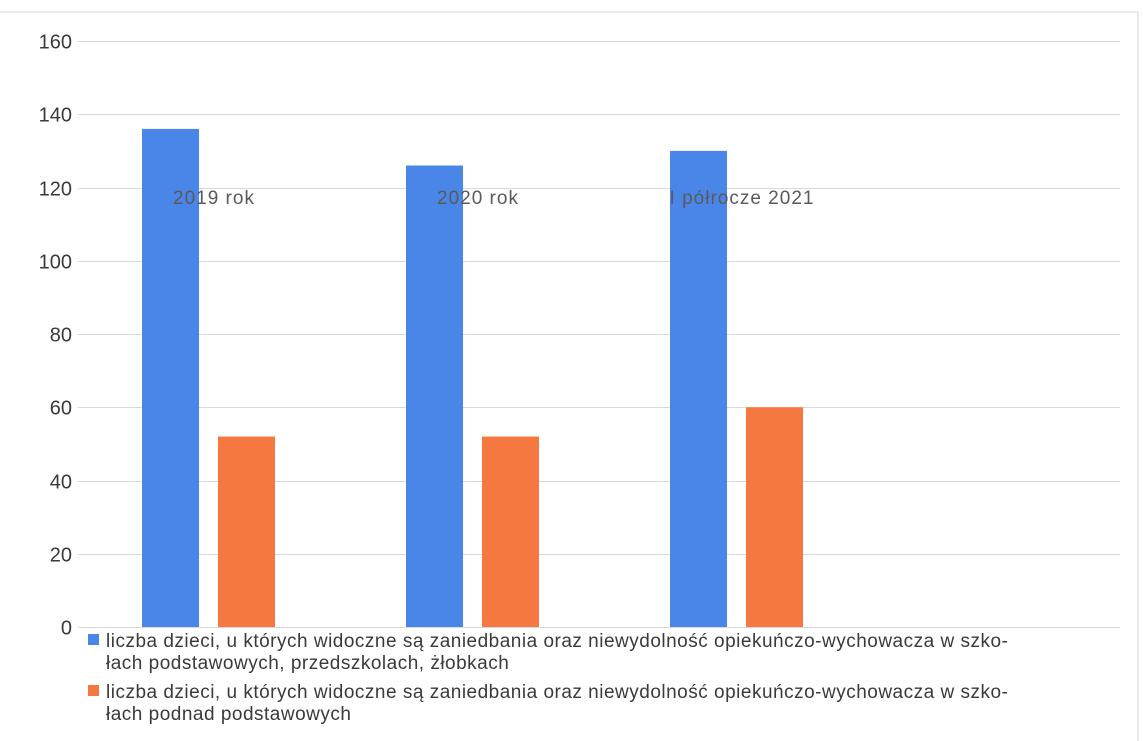  Describe the element at coordinates (61, 409) in the screenshot. I see `y-tick-label-60: 60` at that location.